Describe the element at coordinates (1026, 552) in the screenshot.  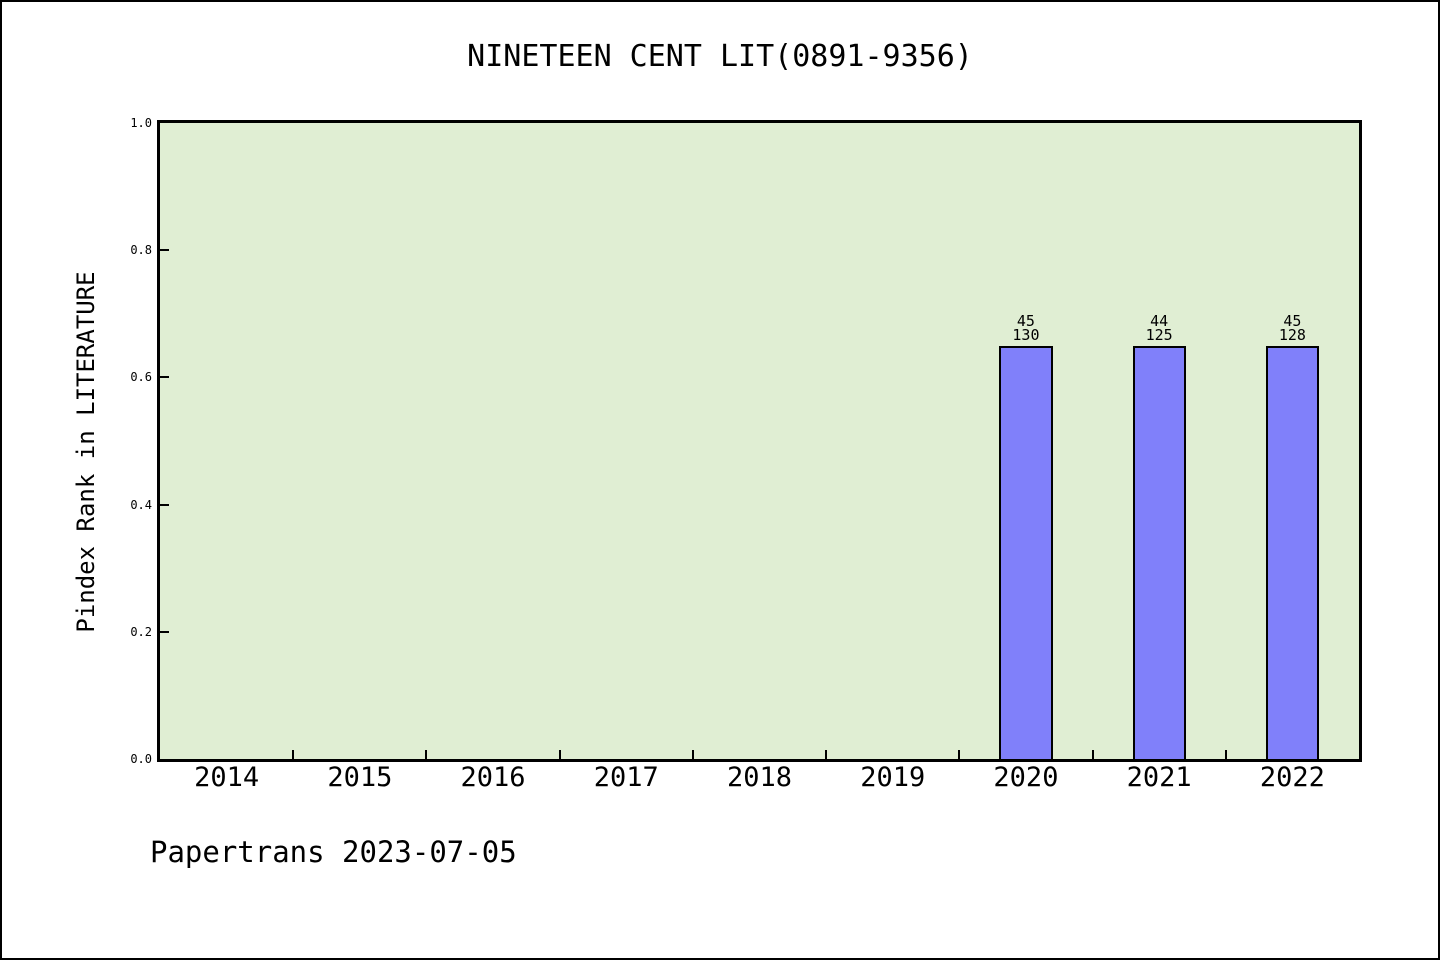
I see `bar-2020` at that location.